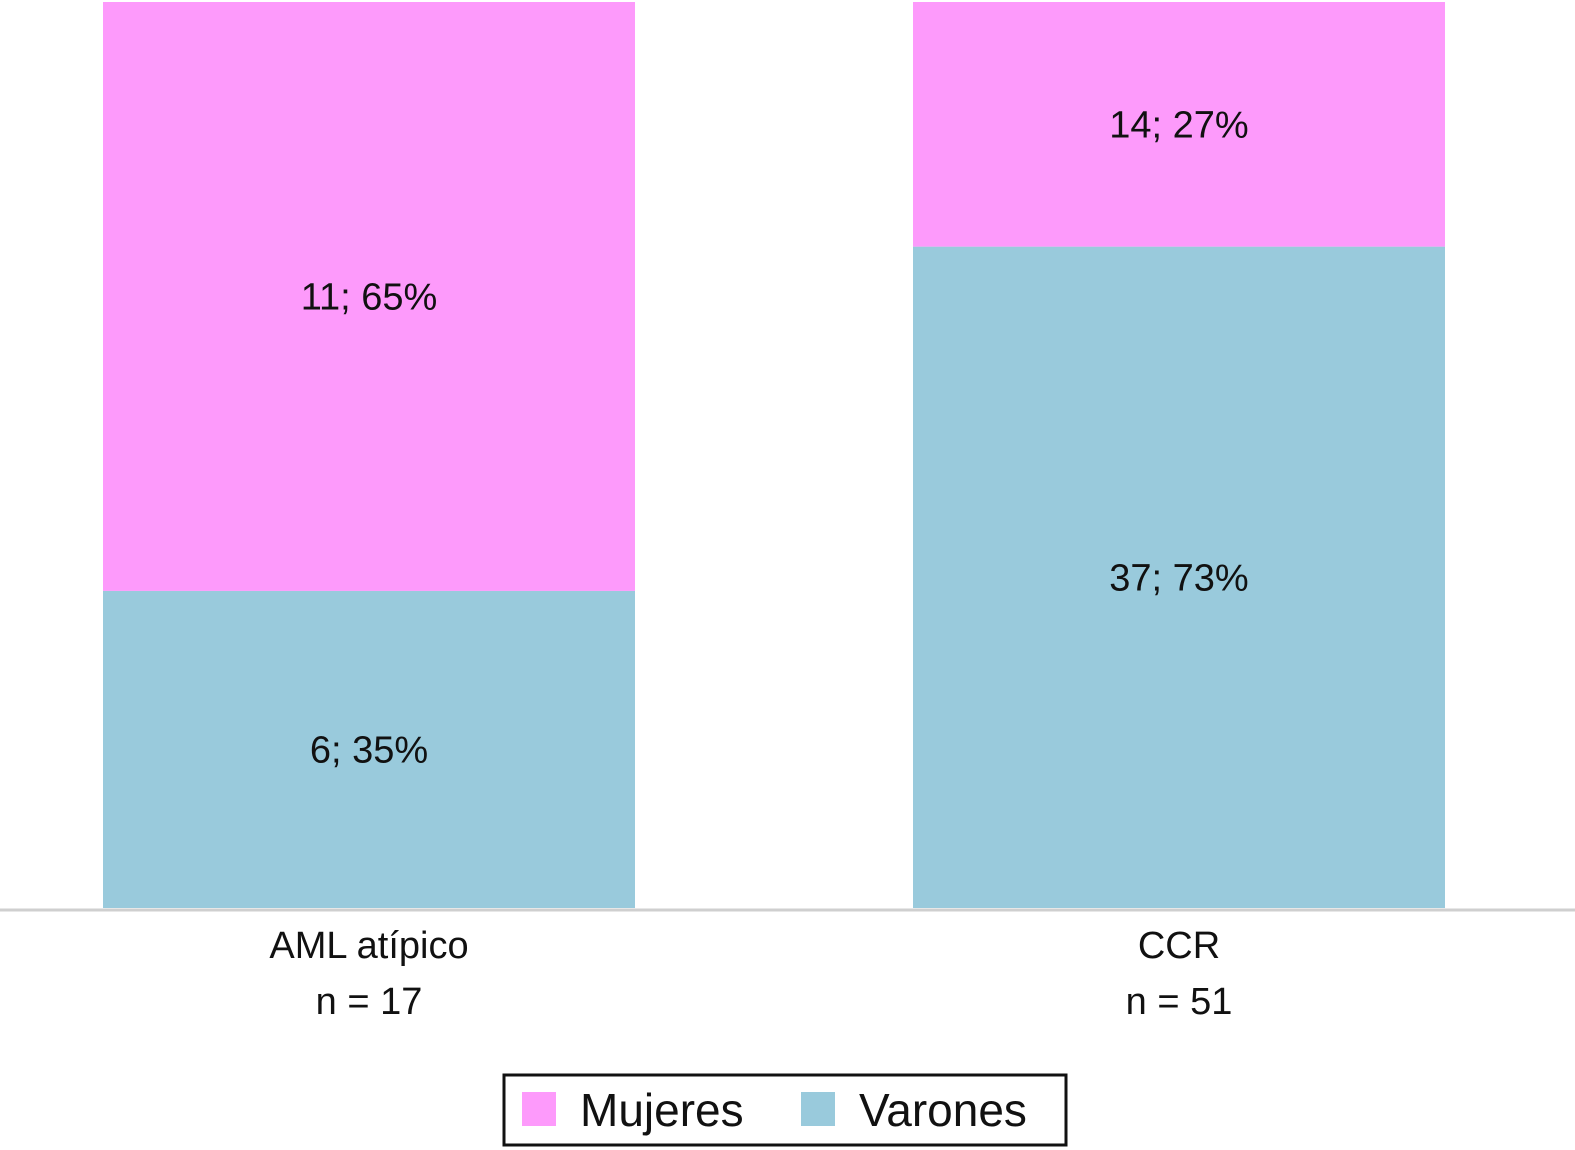  I want to click on data-label-mujeres-1: 14; 27%, so click(1178, 125).